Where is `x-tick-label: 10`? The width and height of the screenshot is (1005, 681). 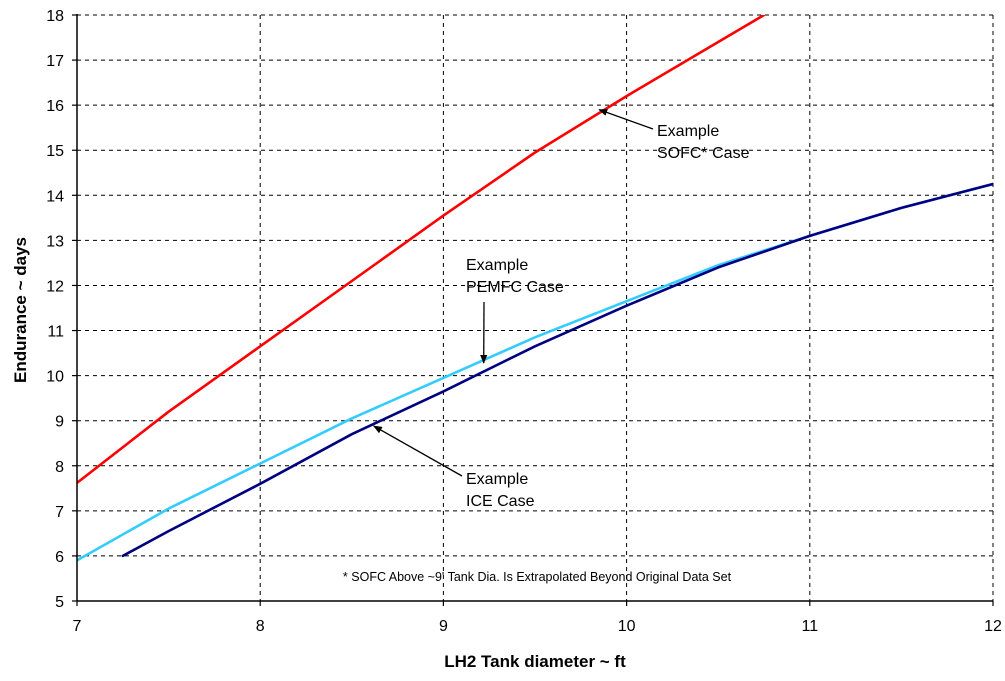
x-tick-label: 10 is located at coordinates (627, 626).